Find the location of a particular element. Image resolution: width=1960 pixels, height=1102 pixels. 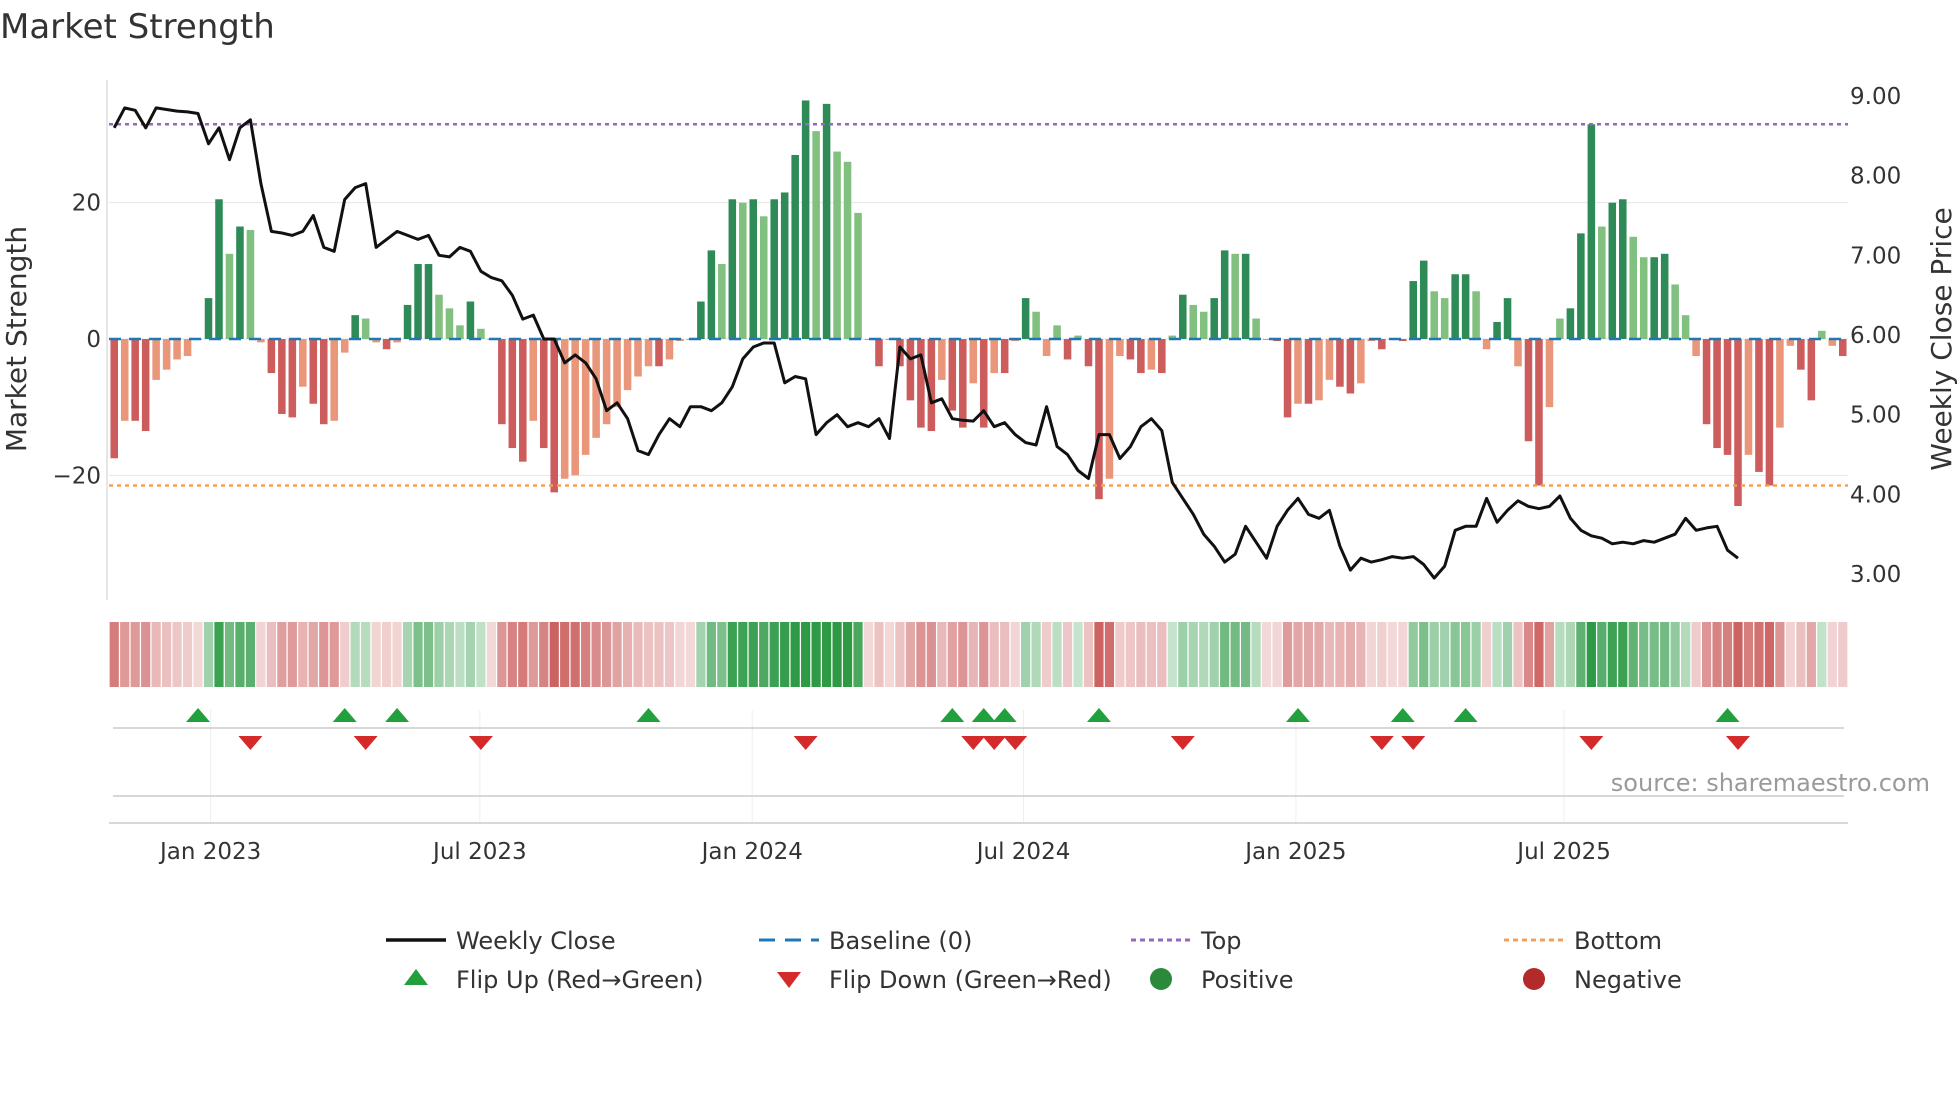

right-axis-label: Weekly Close Price is located at coordinates (1941, 338).